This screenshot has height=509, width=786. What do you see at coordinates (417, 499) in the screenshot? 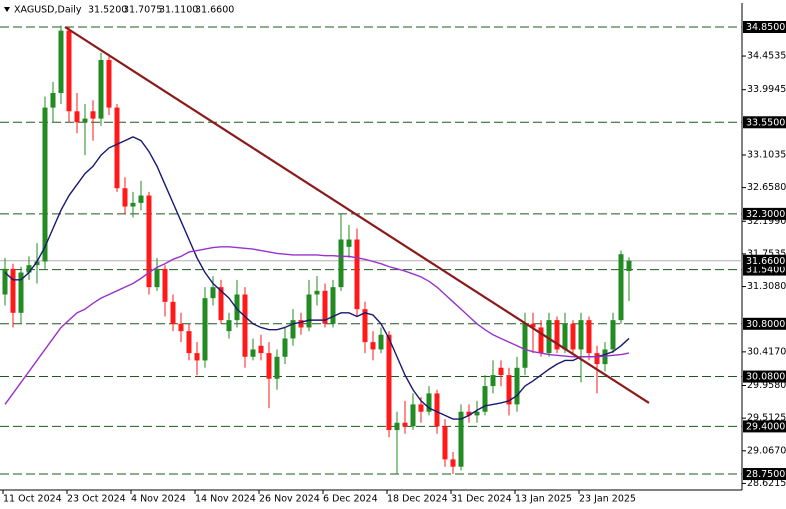
I see `x-tick-label: 18 Dec 2024` at bounding box center [417, 499].